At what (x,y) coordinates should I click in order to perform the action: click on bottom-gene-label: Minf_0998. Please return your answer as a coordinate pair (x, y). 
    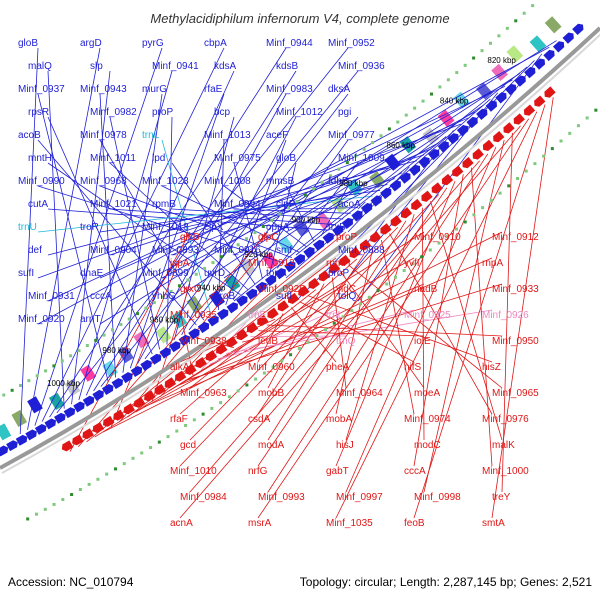
    Looking at the image, I should click on (437, 497).